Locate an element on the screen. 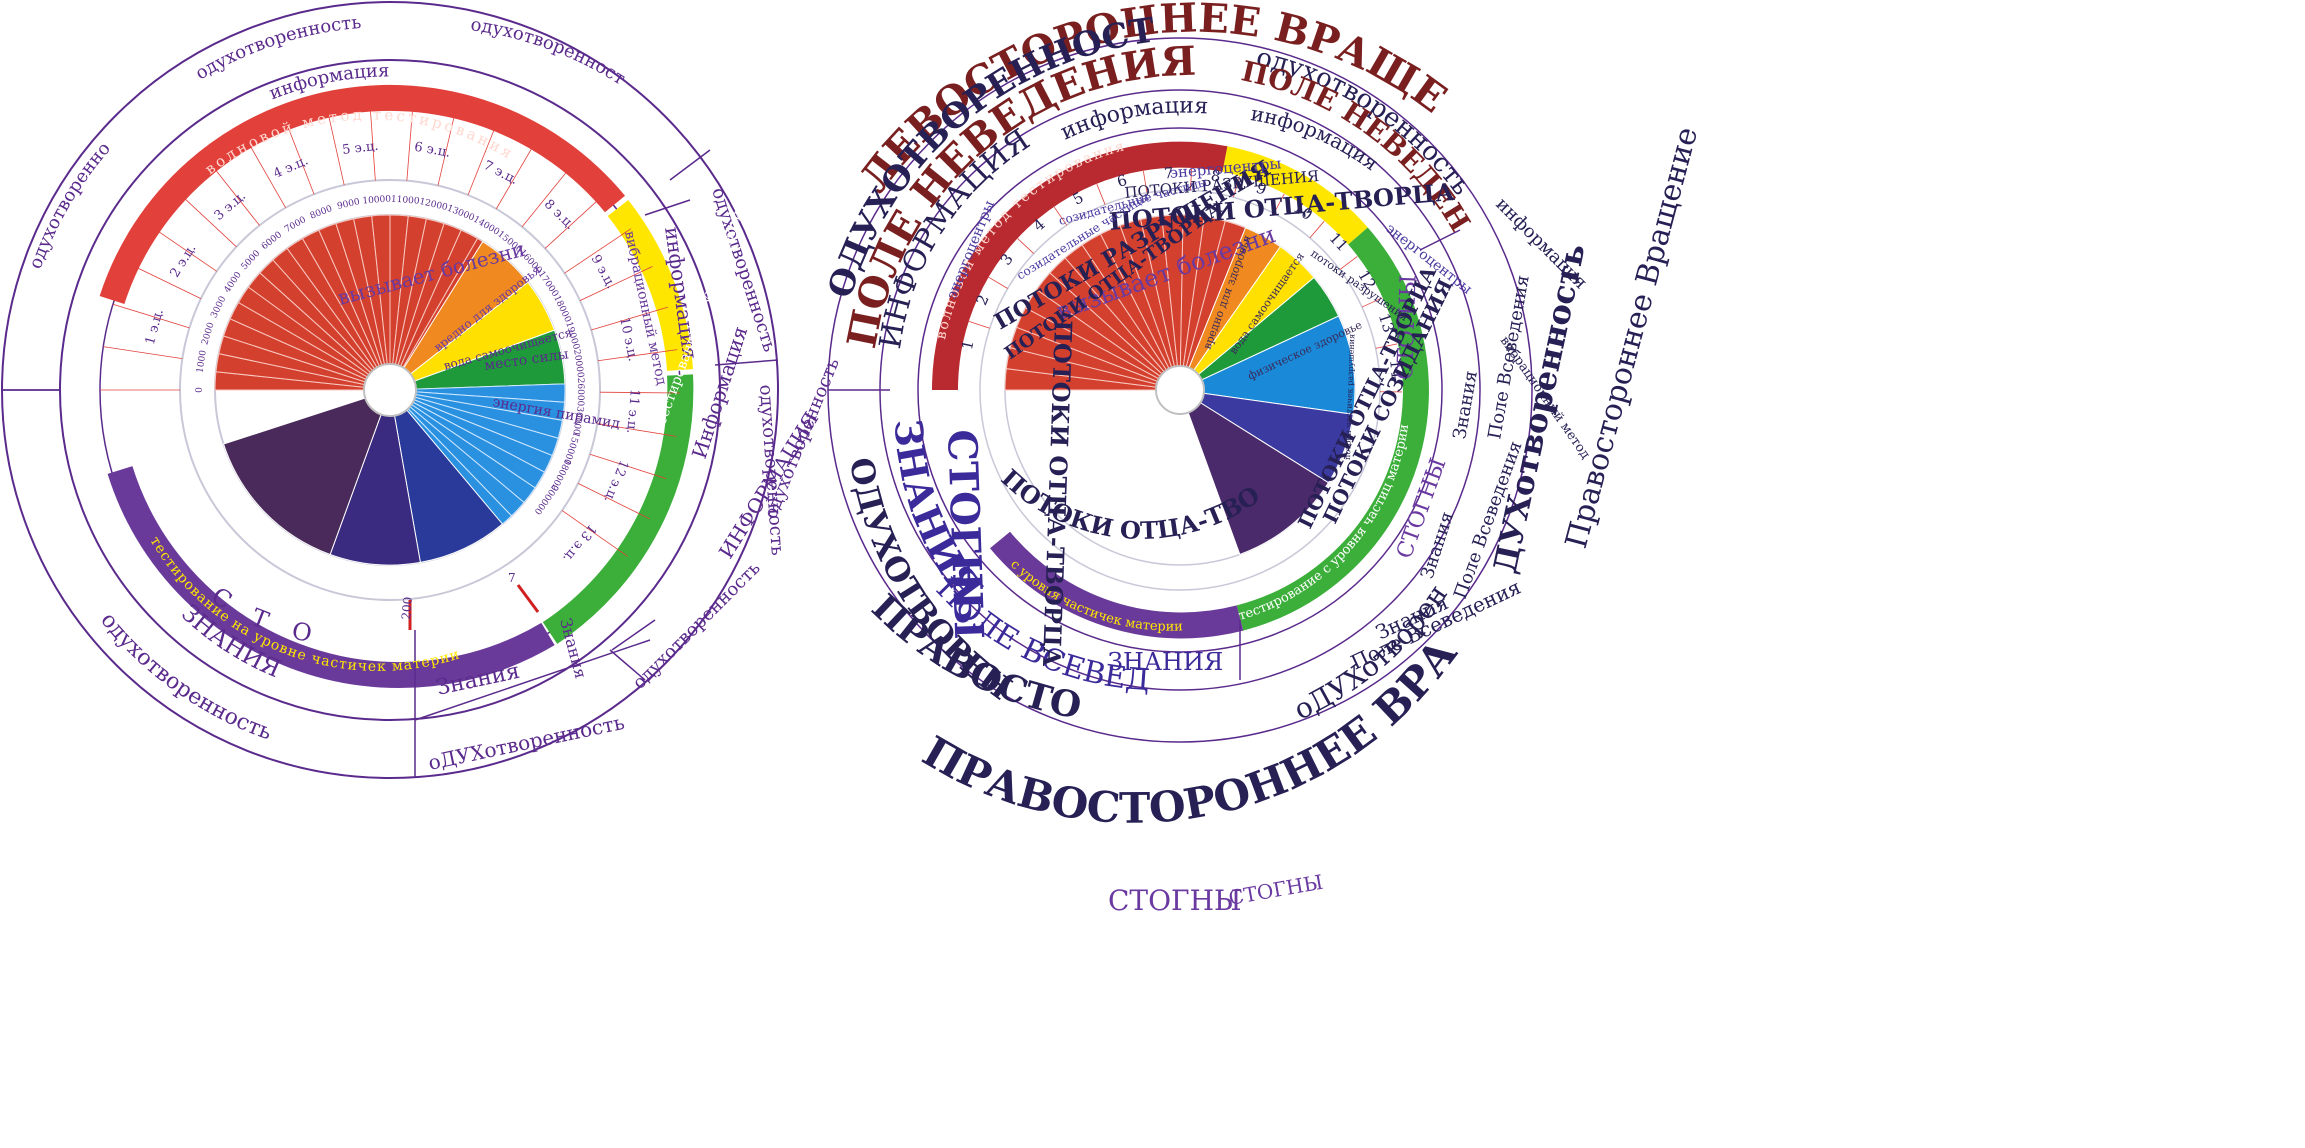 This screenshot has height=1148, width=2305. left-energy-center-label: 6 э.ц. is located at coordinates (432, 150).